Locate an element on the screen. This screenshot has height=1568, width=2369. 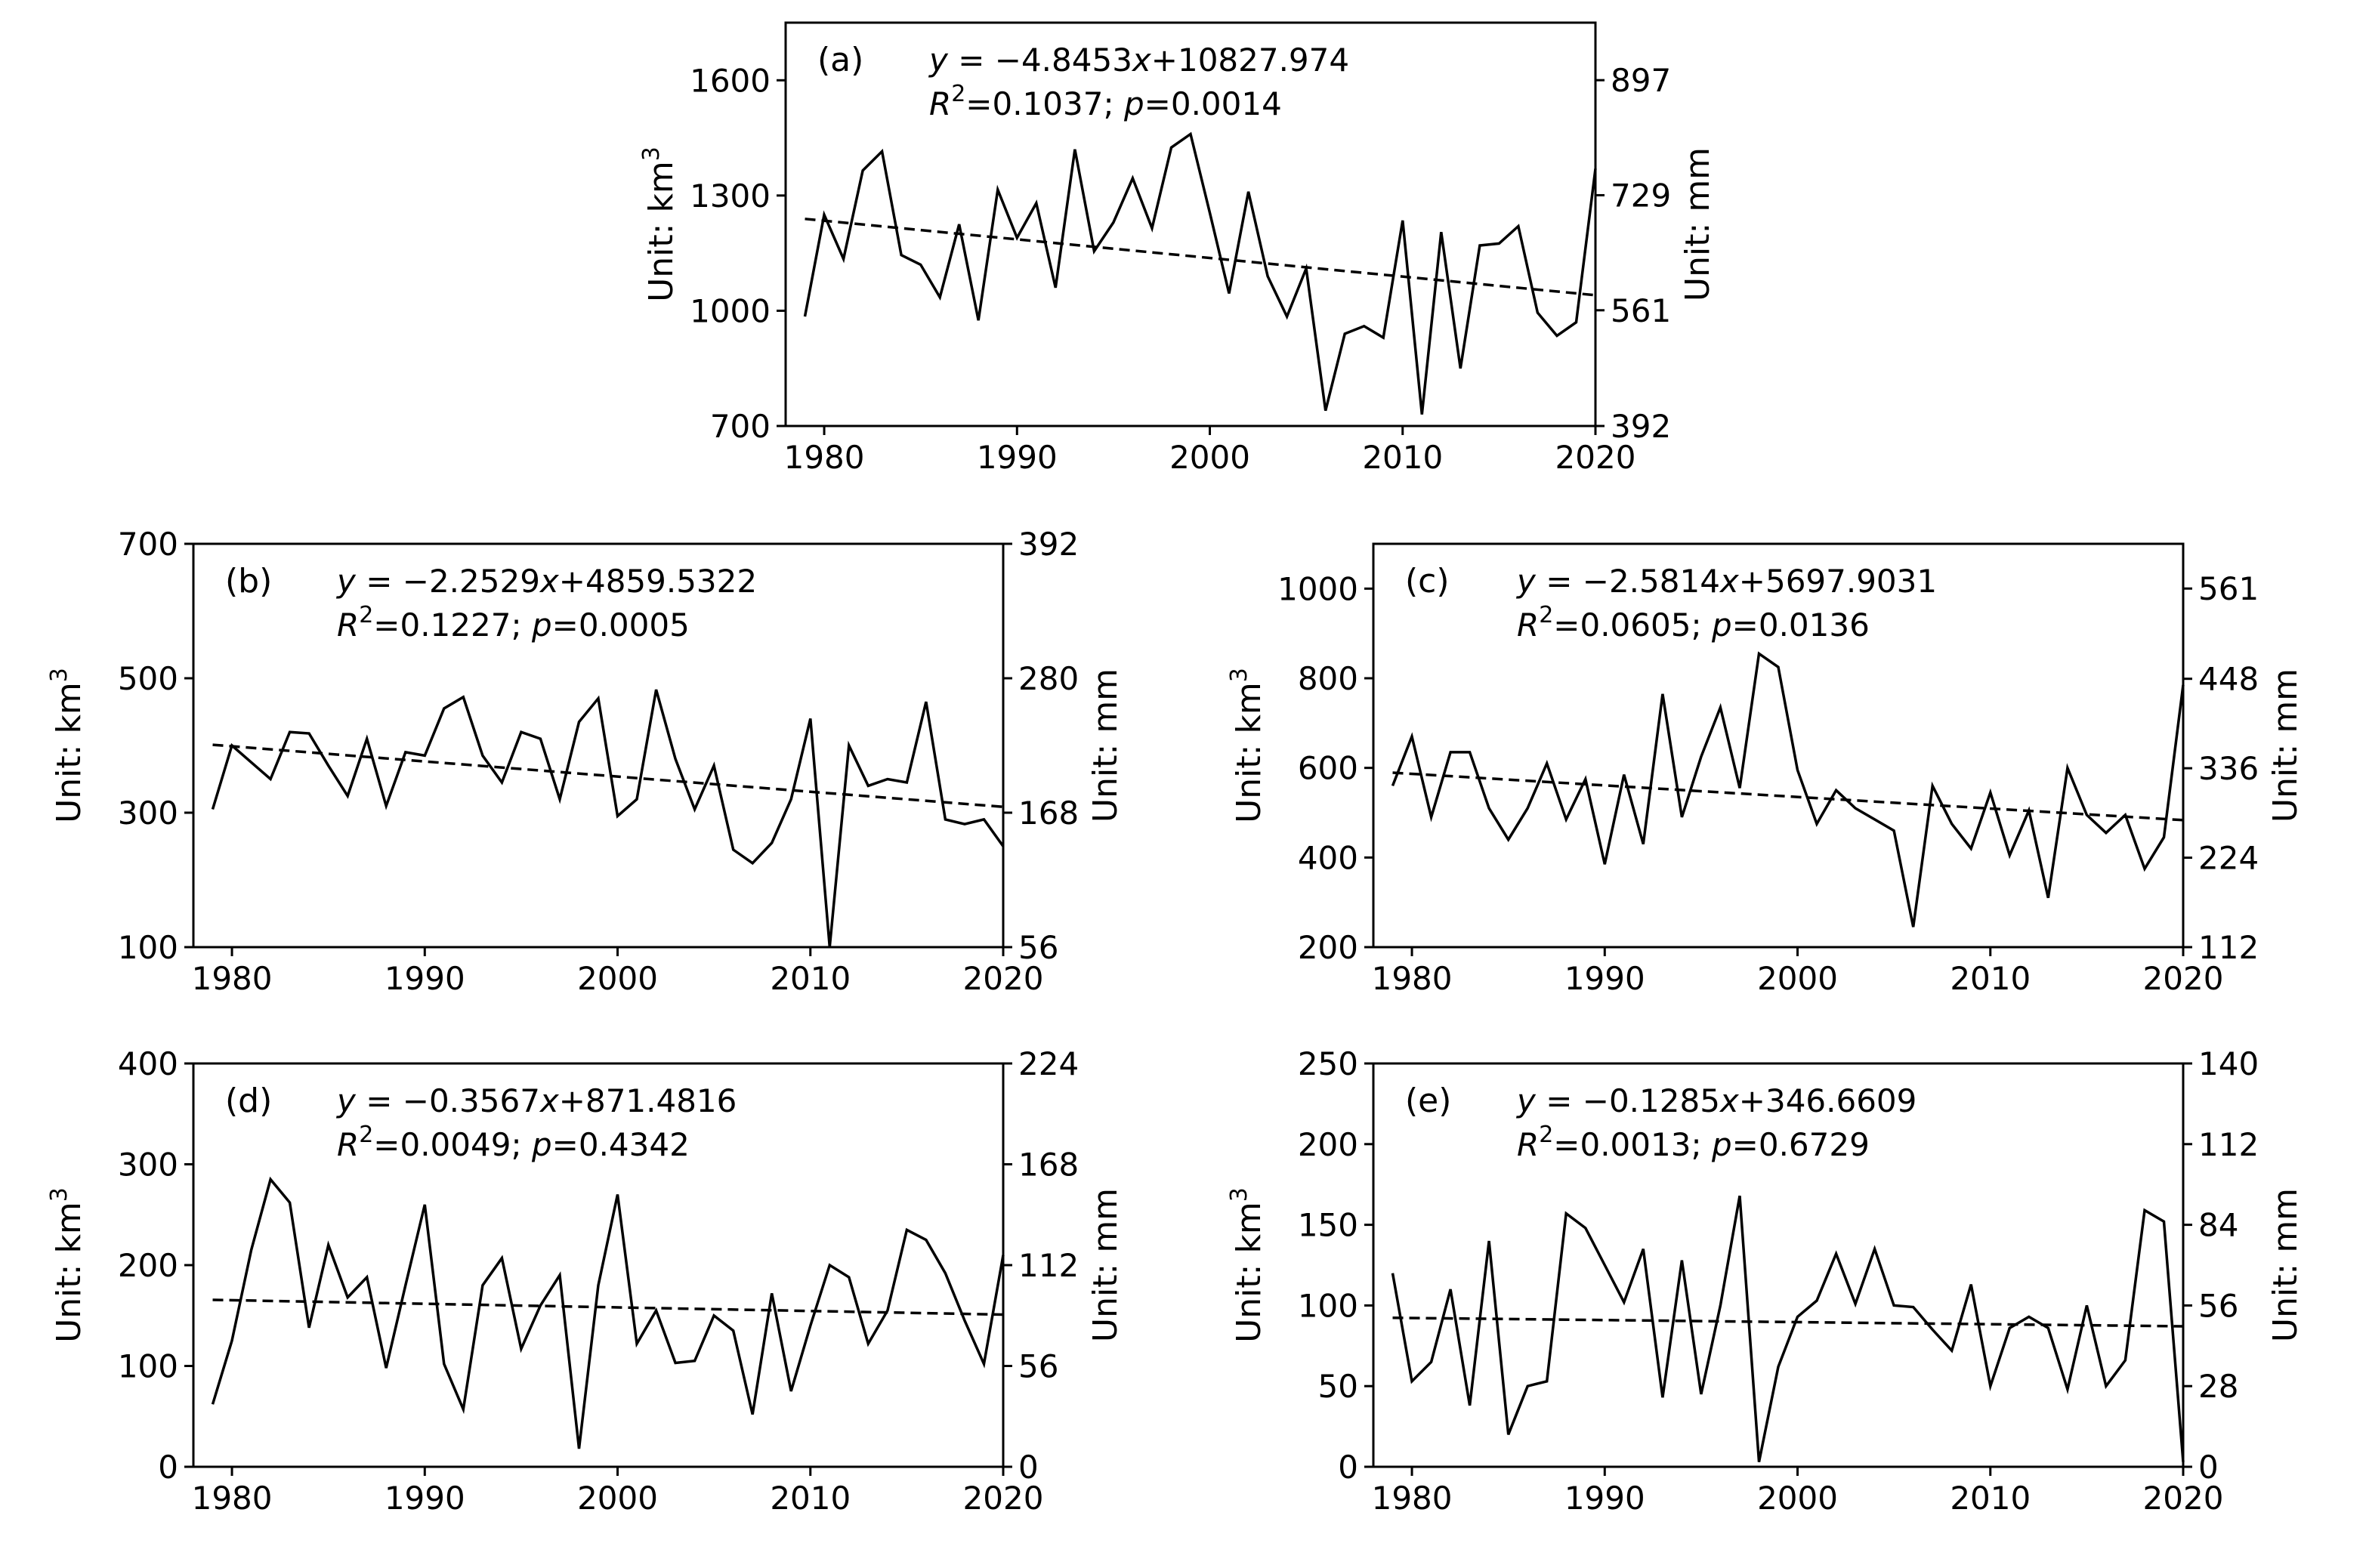
eq-r2-value: 0.0605 is located at coordinates (1635, 625).